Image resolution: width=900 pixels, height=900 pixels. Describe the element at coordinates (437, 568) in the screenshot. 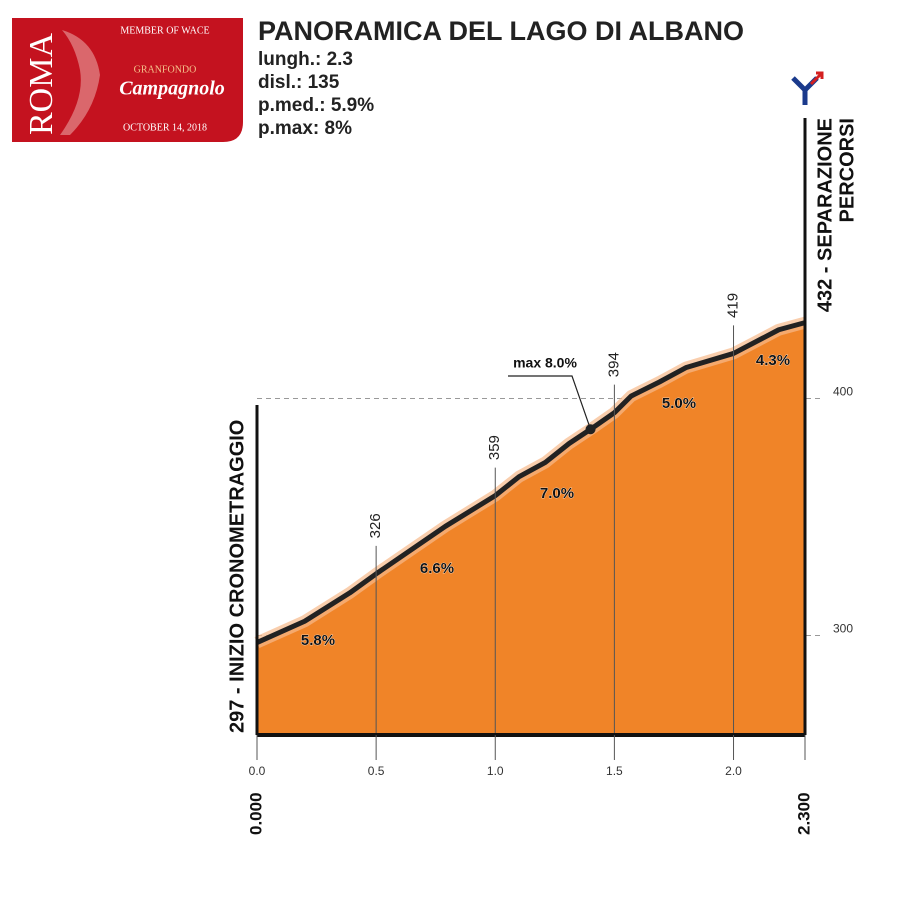

I see `gradient-label: 6.6%` at that location.